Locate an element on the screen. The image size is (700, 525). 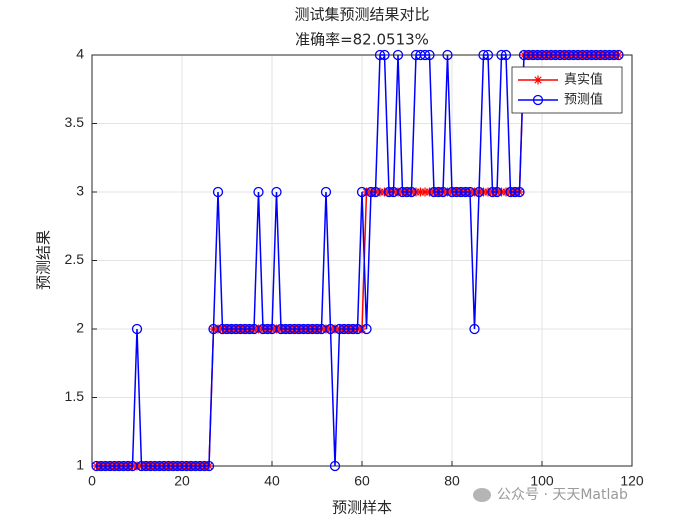
y-tick-label: 2 is located at coordinates (80, 328).